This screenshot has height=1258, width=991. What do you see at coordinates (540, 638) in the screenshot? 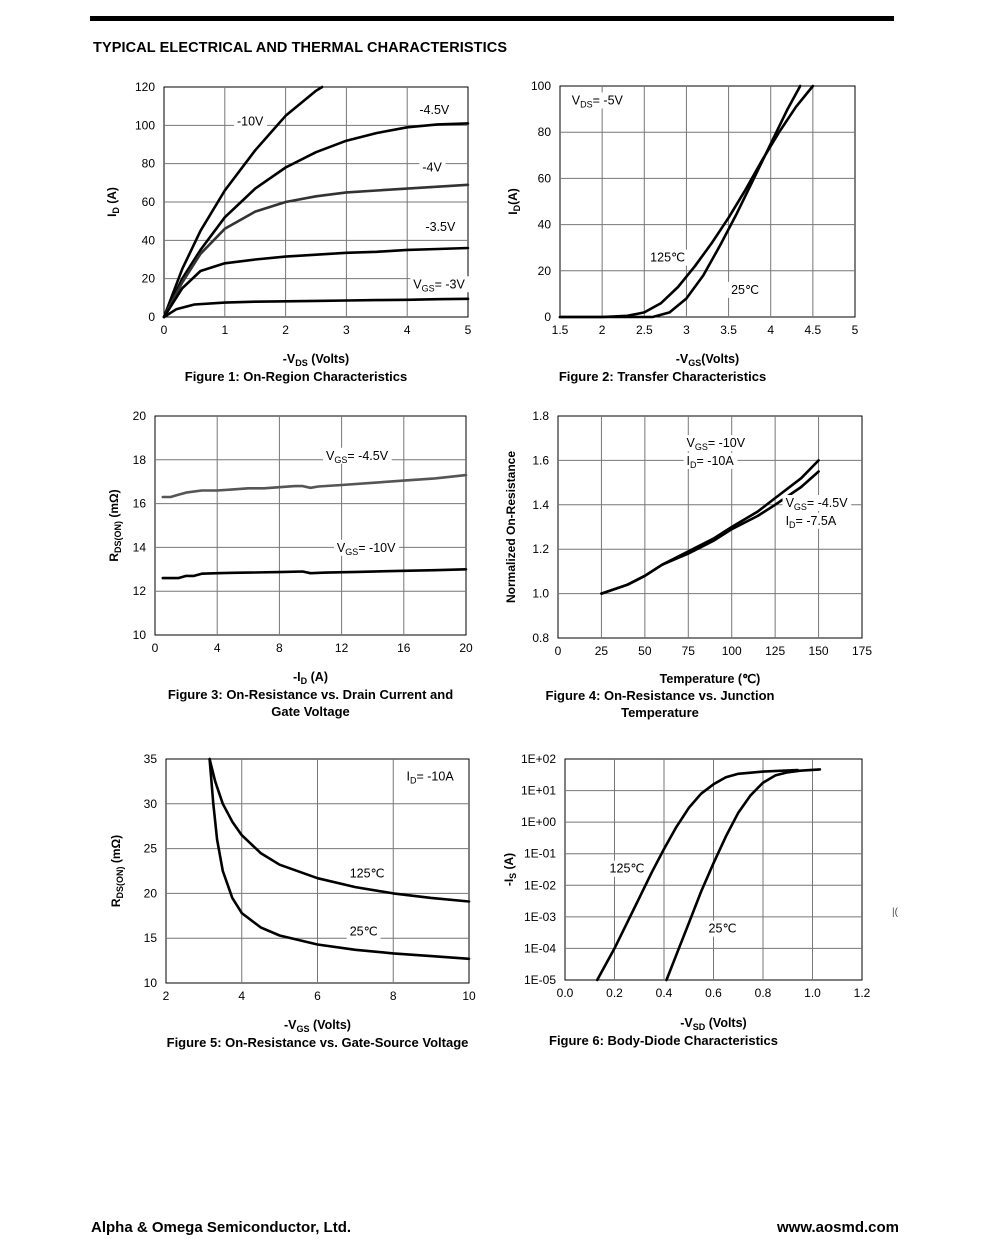
I see `fig4-ytick-label: 0.8` at bounding box center [540, 638].